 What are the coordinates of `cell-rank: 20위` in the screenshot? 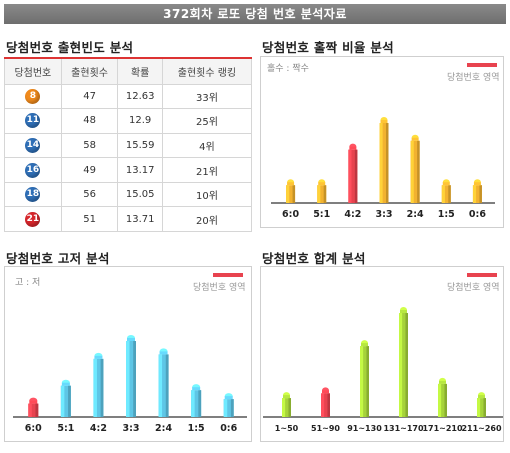 It's located at (207, 219).